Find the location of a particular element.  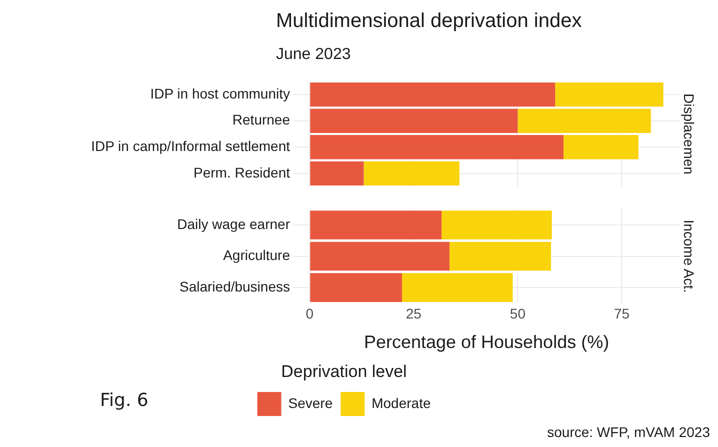

chart-title: Multidimensional deprivation index is located at coordinates (429, 21).